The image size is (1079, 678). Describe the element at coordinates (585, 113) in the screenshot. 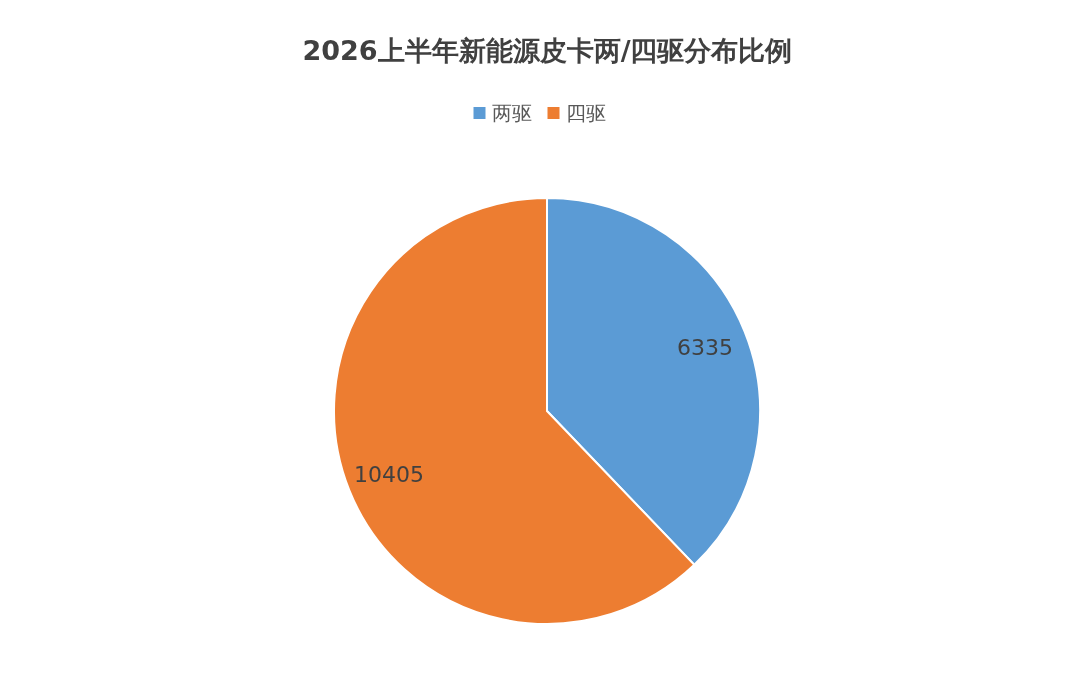

I see `legend-label: 四驱` at that location.